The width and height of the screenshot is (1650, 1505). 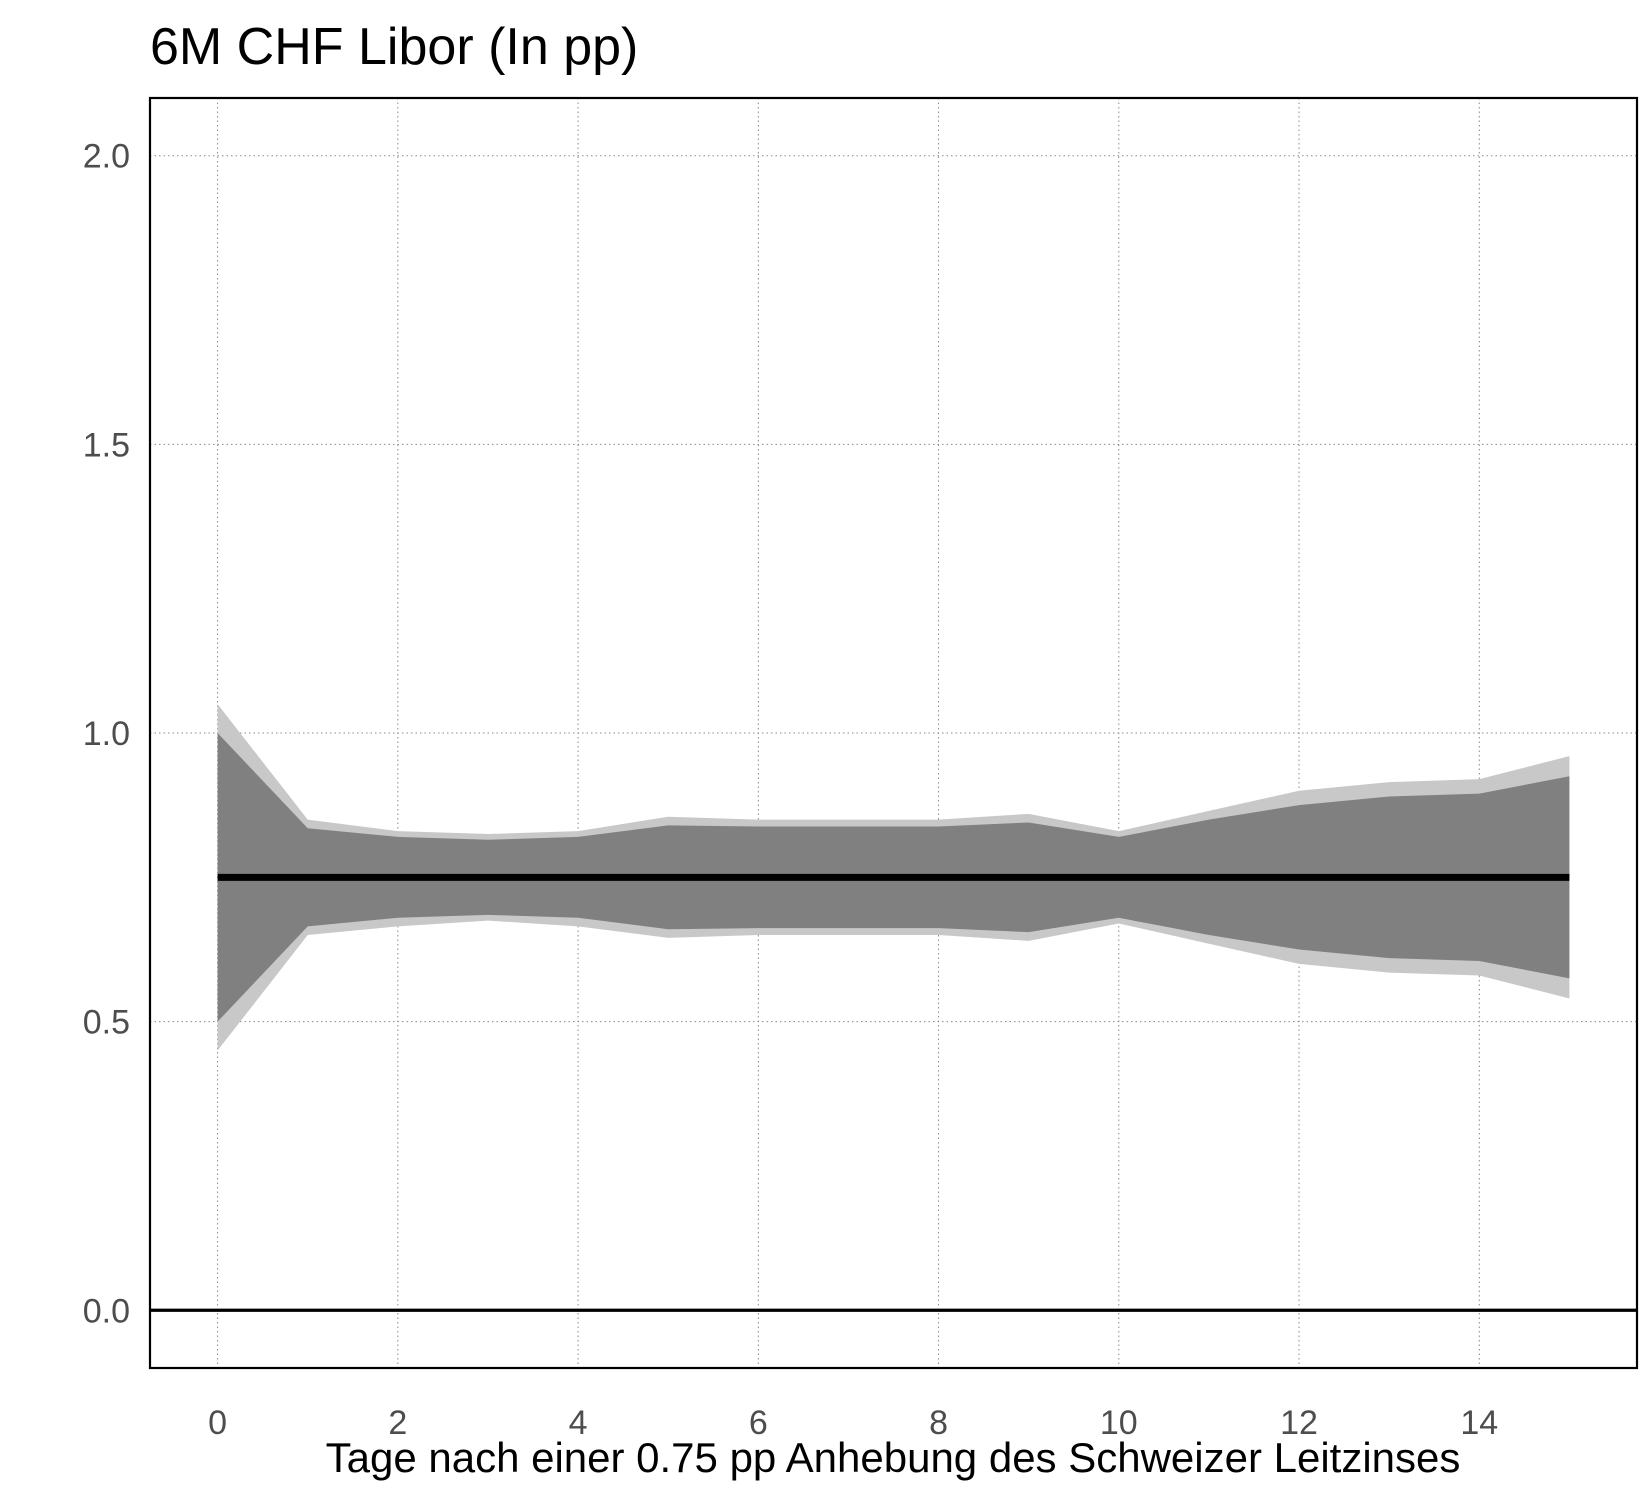 I want to click on x-tick-label-14: 14, so click(x=1479, y=1423).